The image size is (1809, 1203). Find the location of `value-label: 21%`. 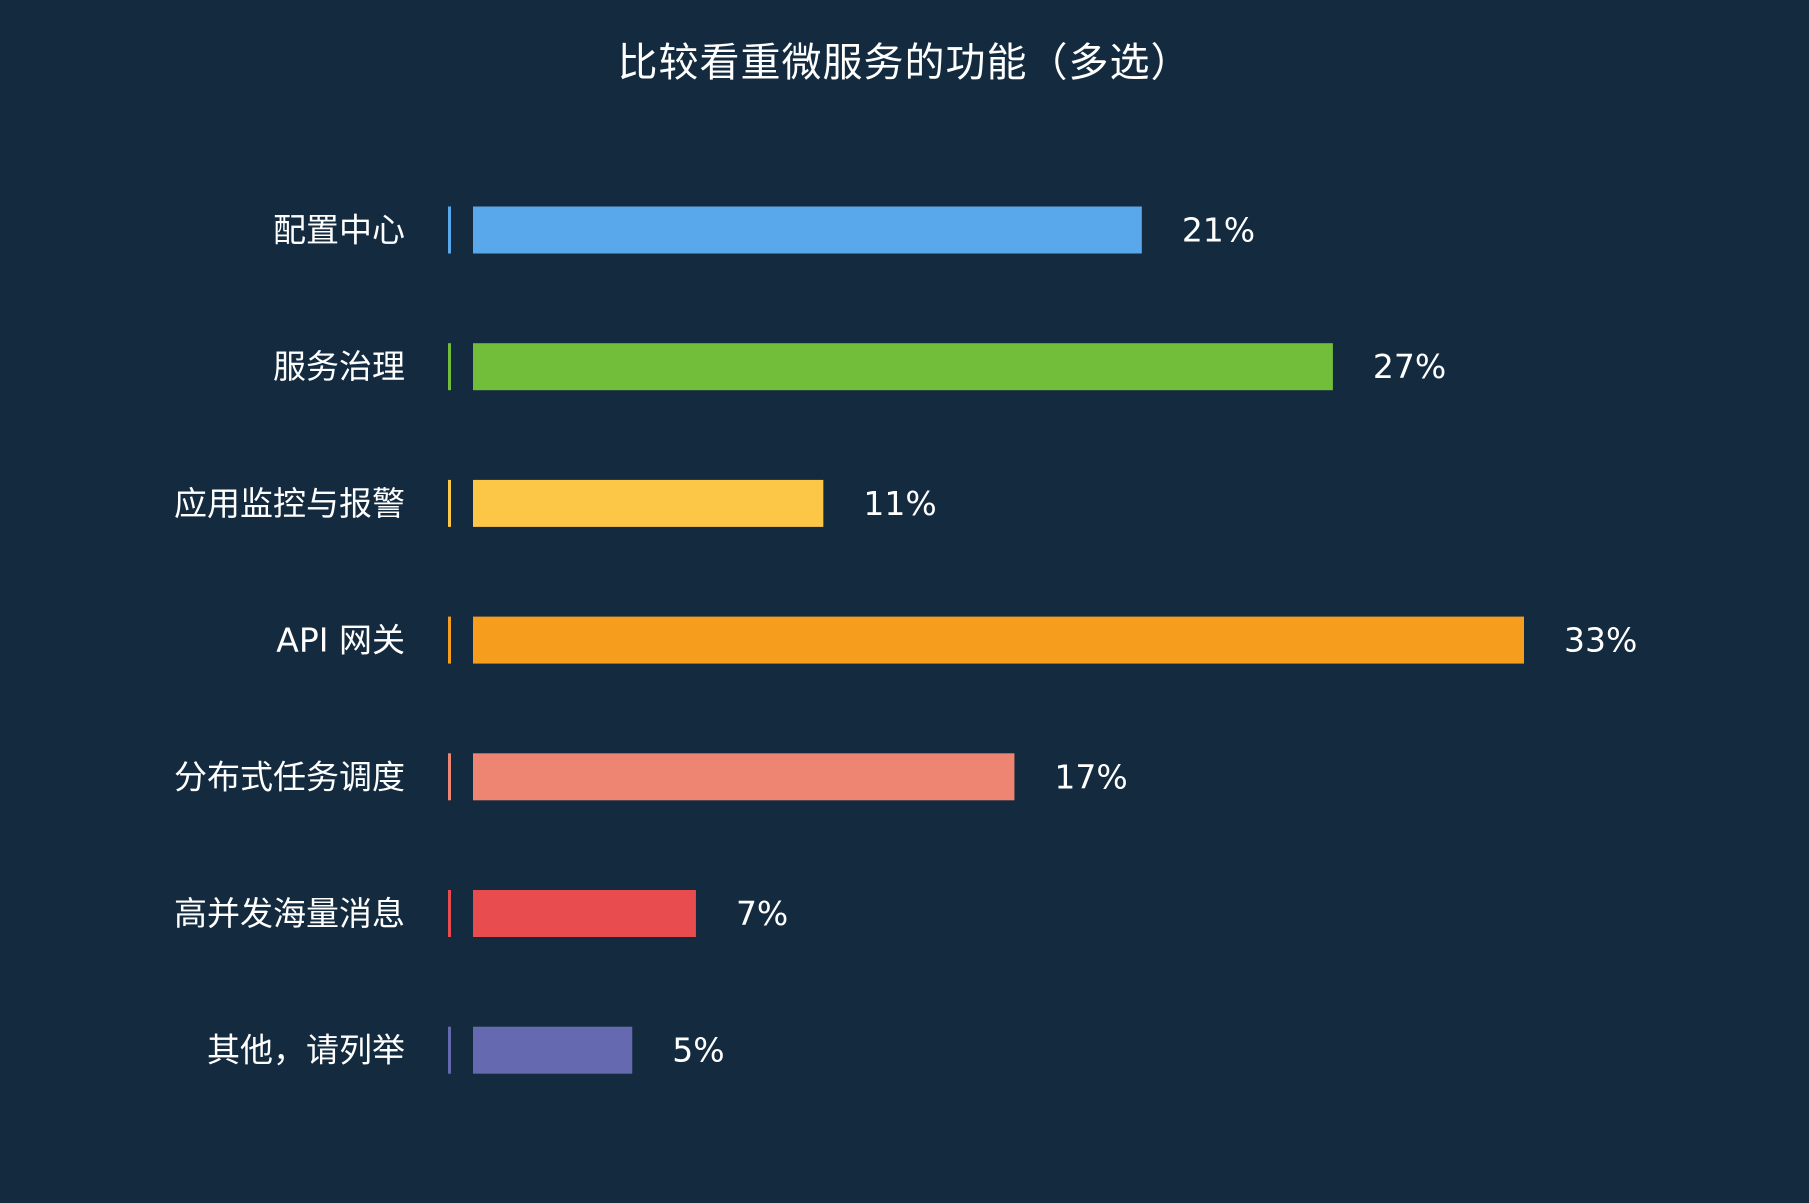

value-label: 21% is located at coordinates (1218, 230).